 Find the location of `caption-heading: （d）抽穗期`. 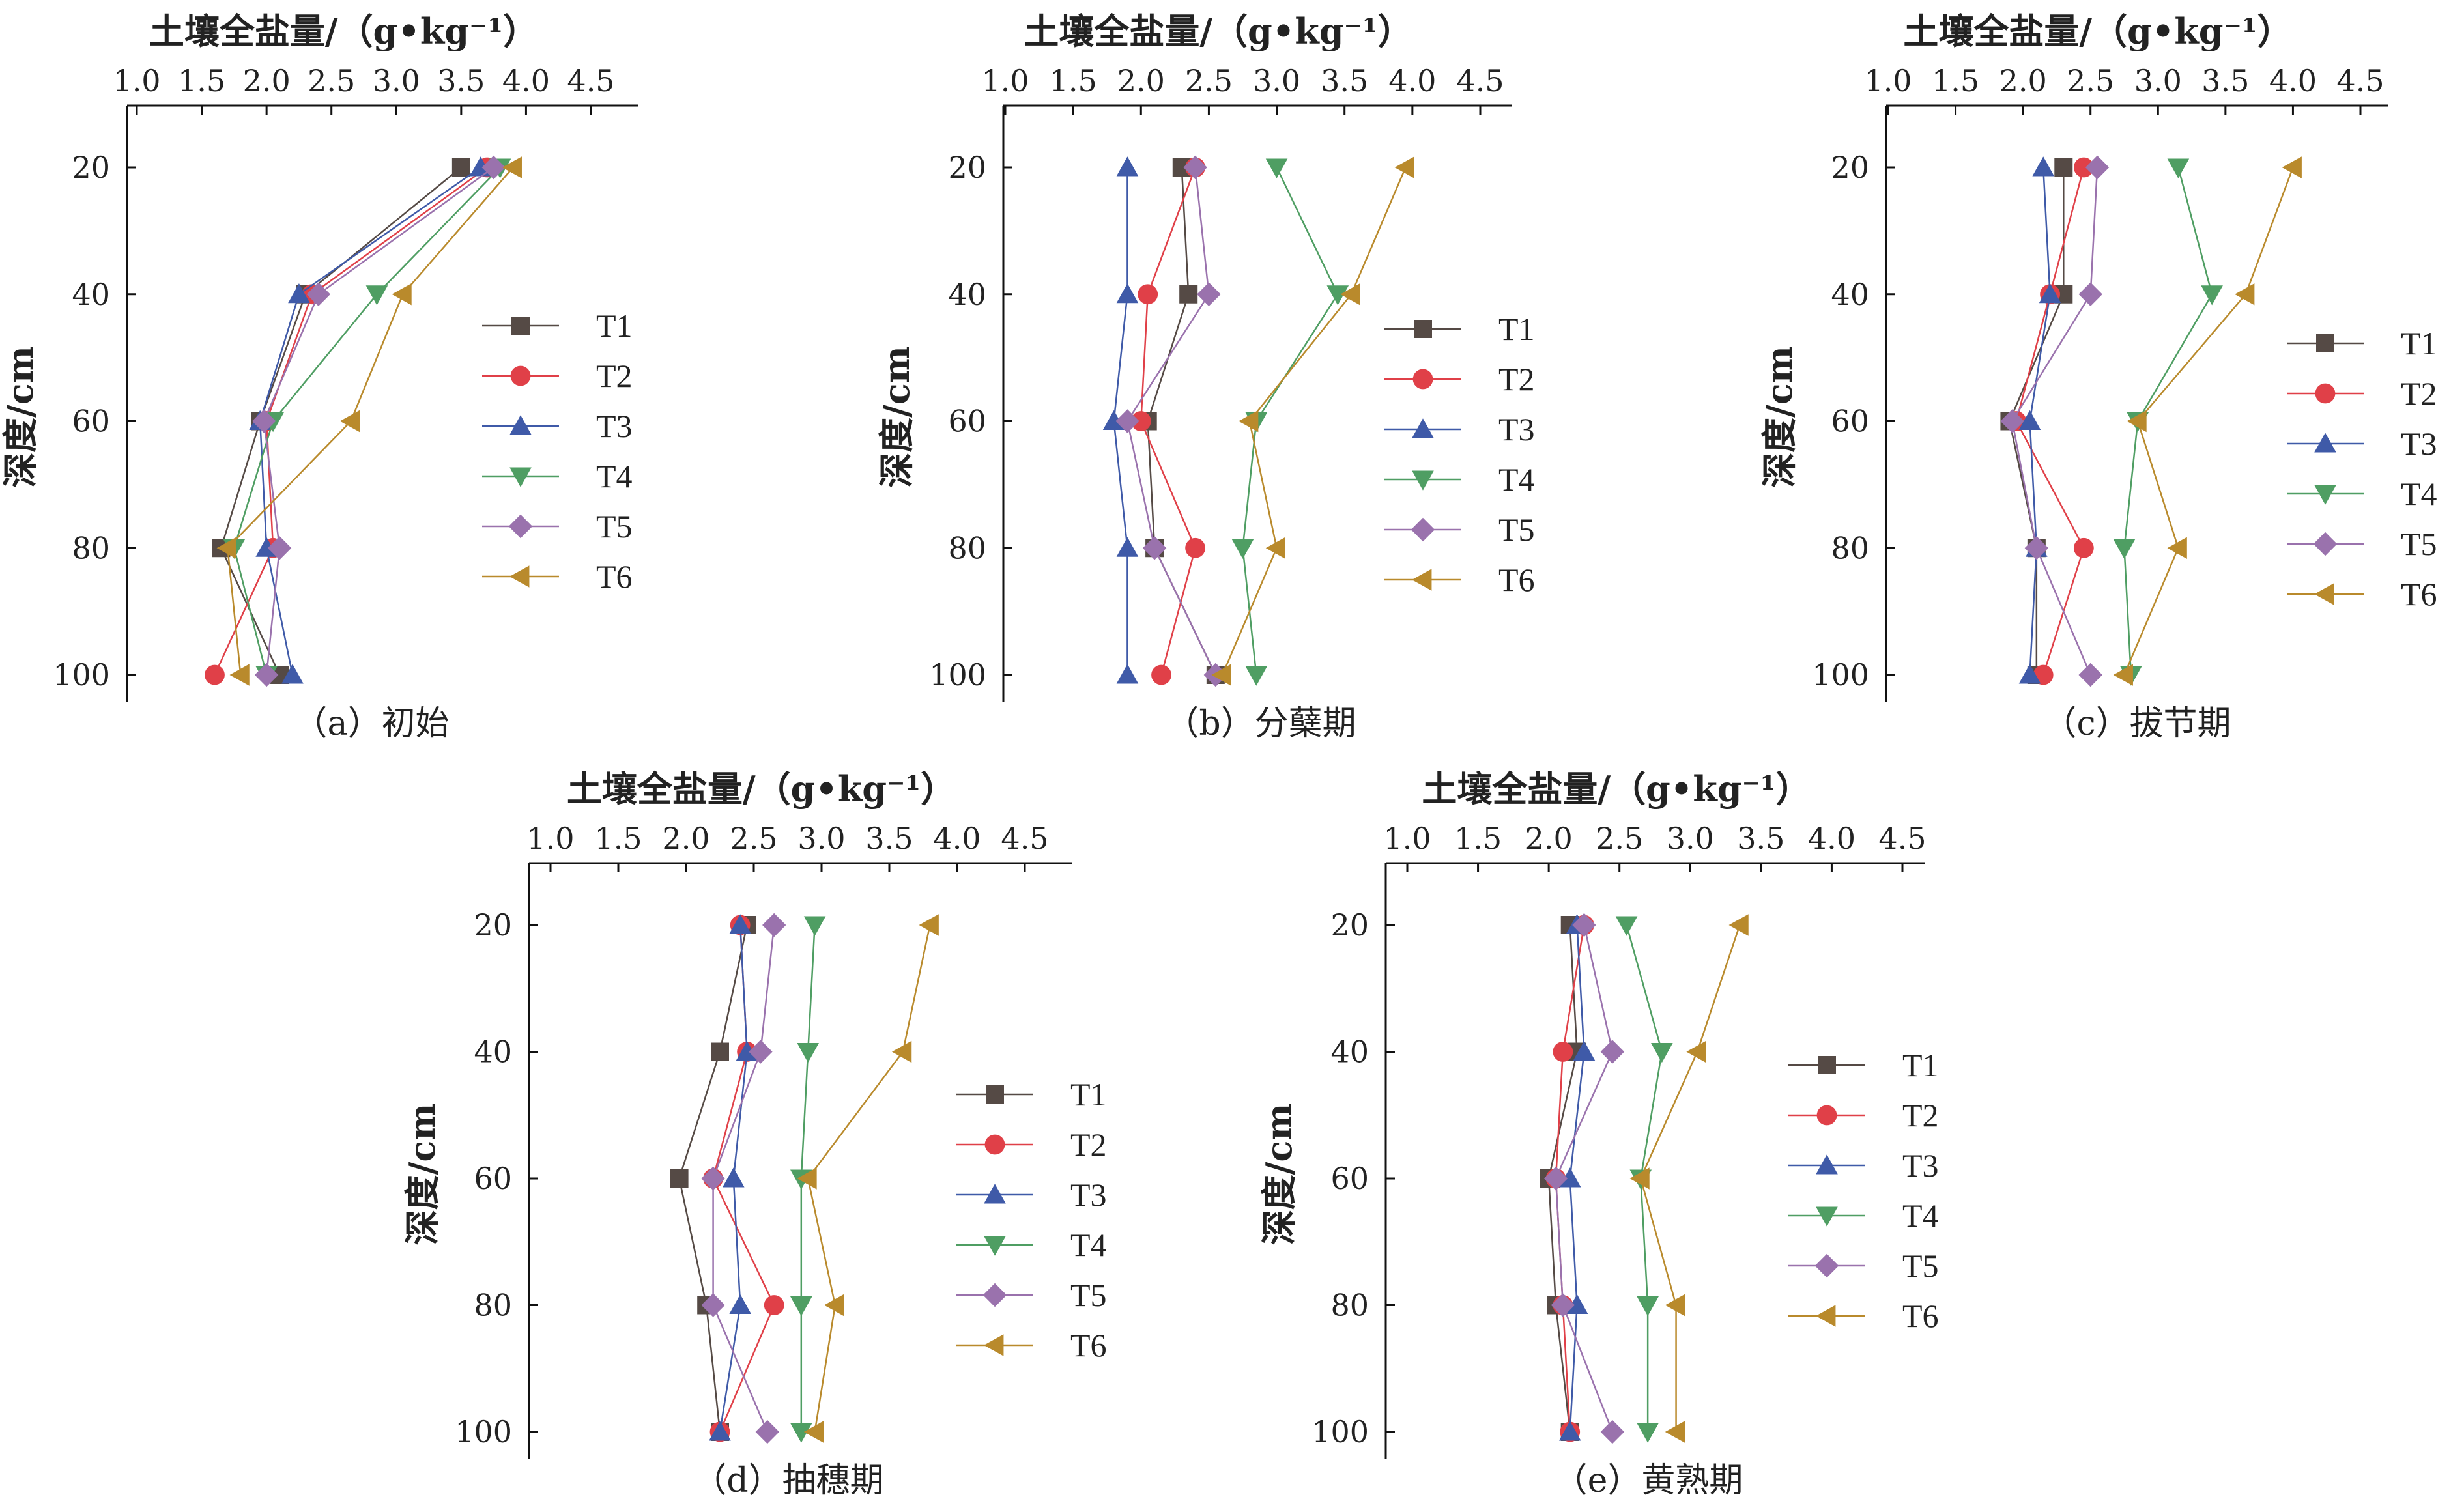

caption-heading: （d）抽穗期 is located at coordinates (788, 1481).